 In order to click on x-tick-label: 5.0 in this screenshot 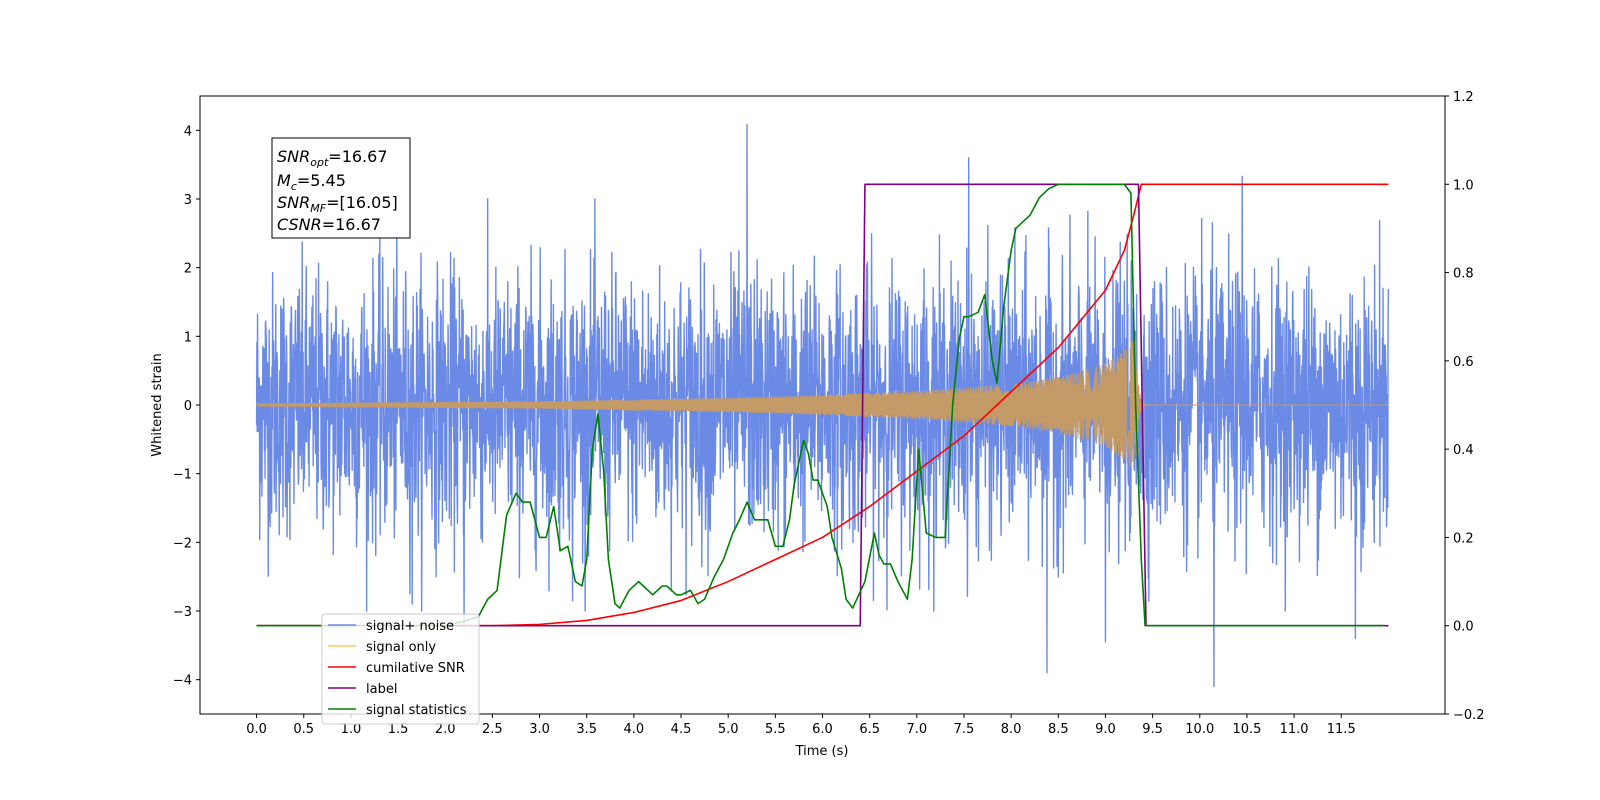, I will do `click(728, 729)`.